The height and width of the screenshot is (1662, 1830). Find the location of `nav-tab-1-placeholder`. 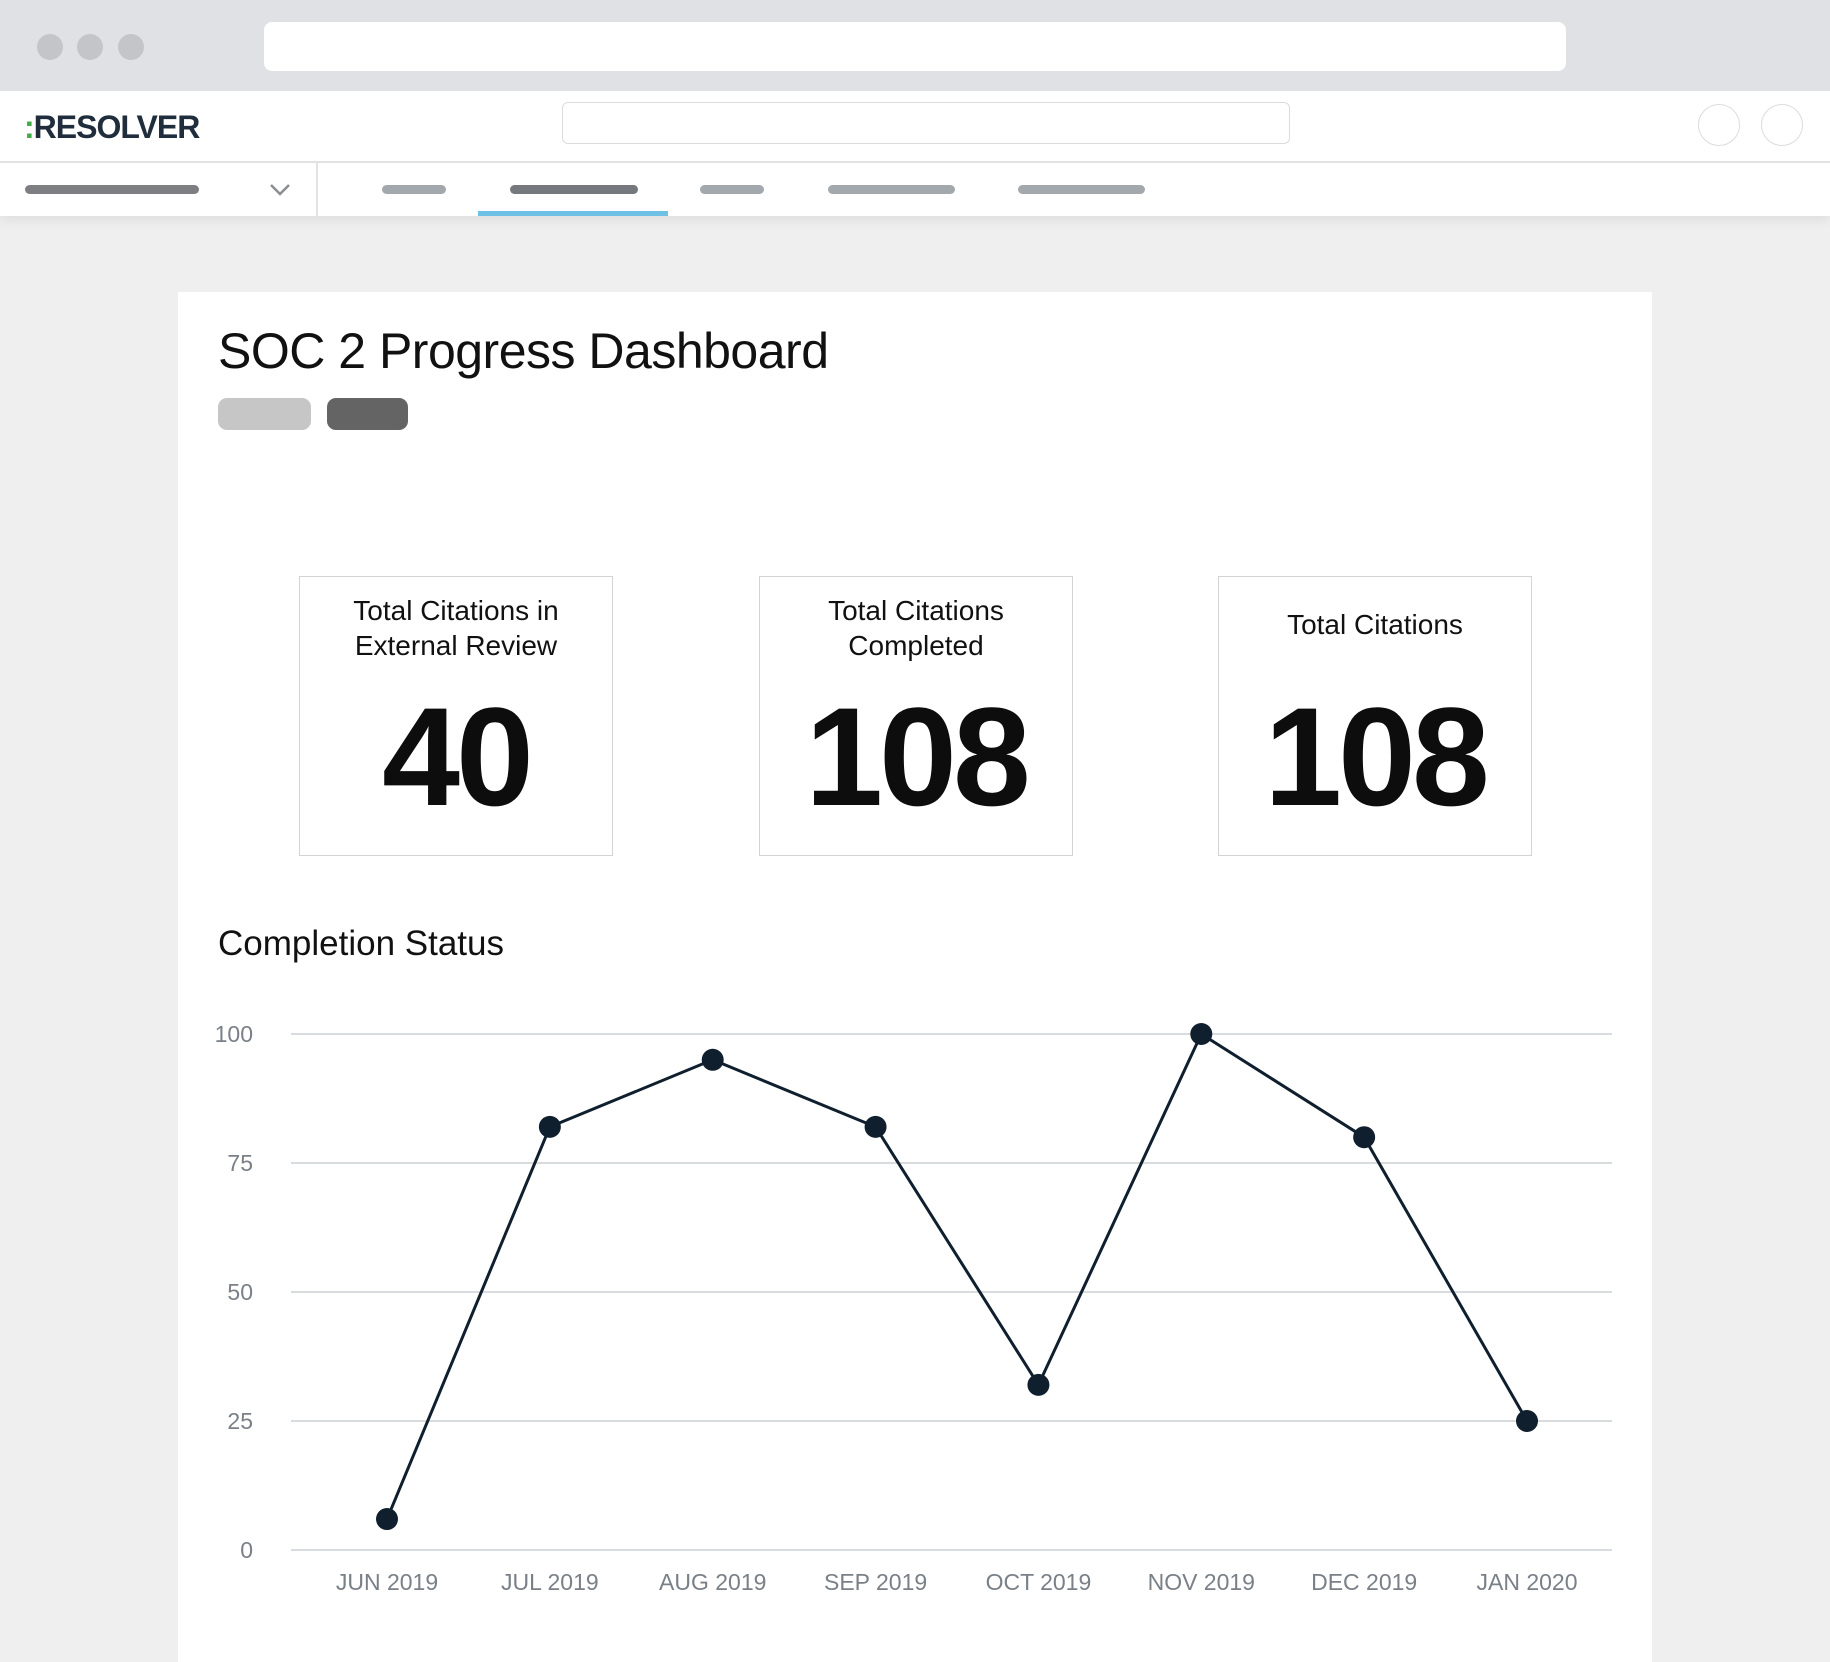

nav-tab-1-placeholder is located at coordinates (414, 189).